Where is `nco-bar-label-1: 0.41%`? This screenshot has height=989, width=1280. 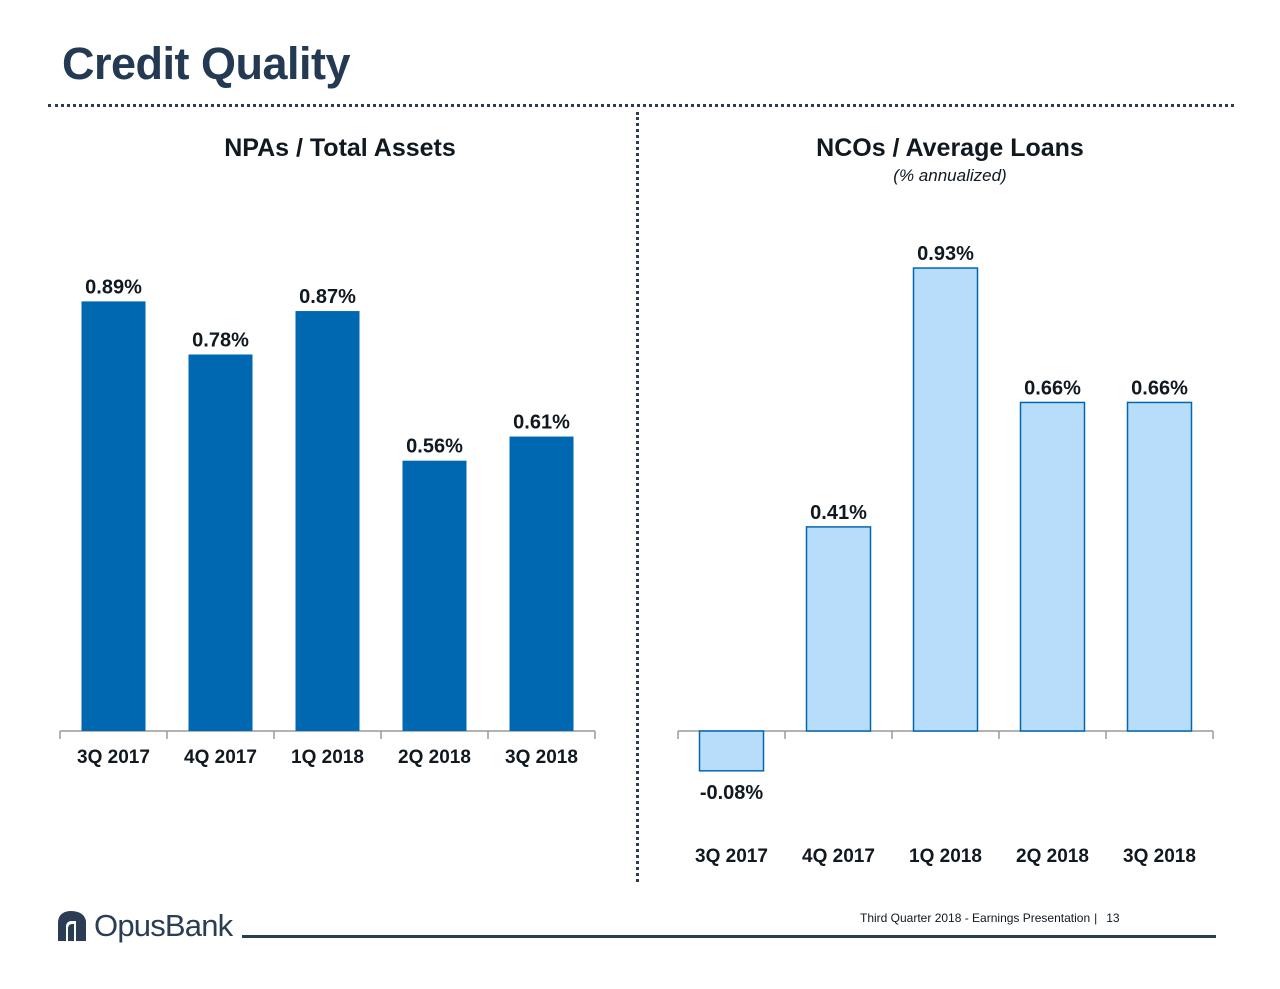
nco-bar-label-1: 0.41% is located at coordinates (838, 513).